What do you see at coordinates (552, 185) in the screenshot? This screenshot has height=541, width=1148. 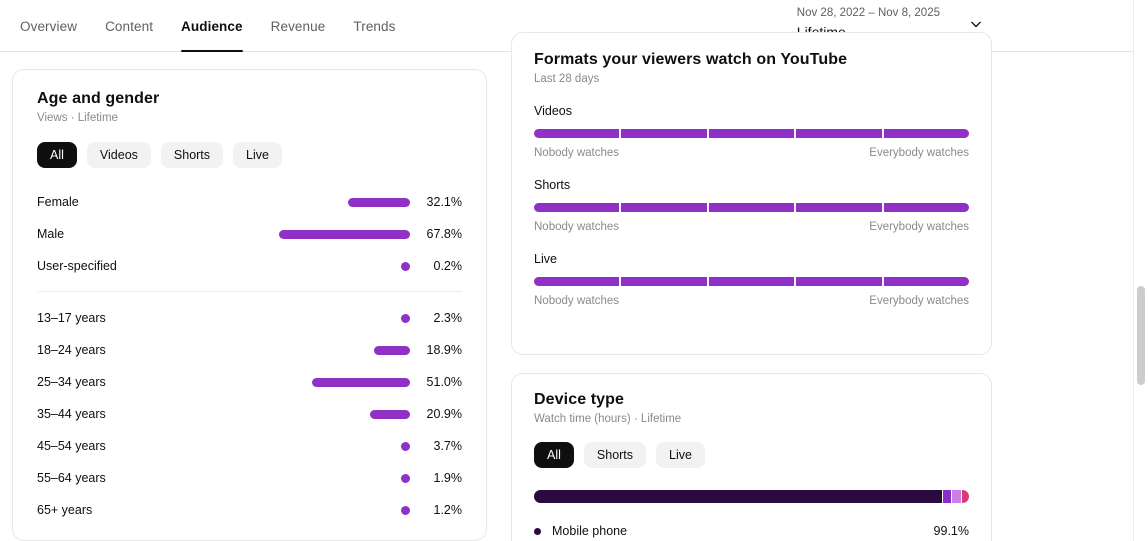 I see `format-name: Shorts` at bounding box center [552, 185].